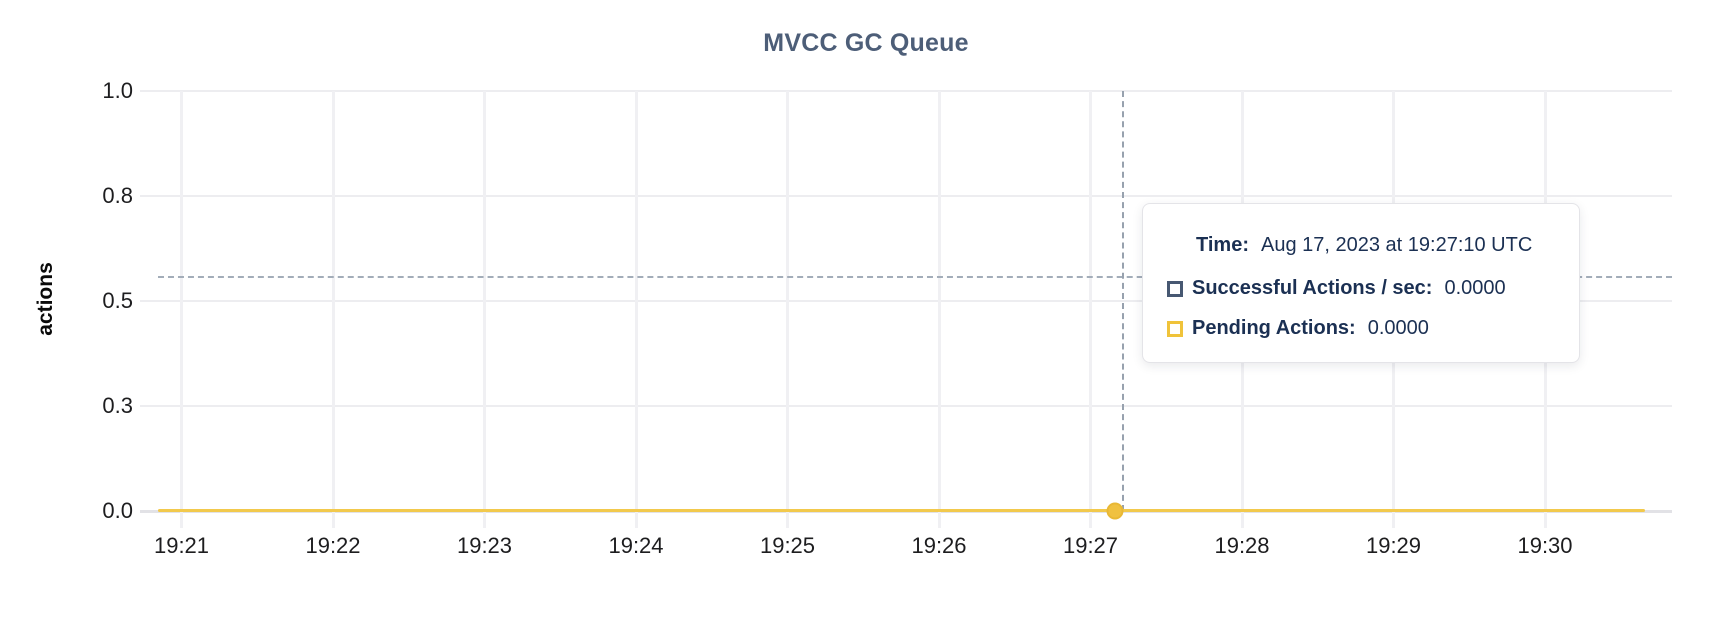  Describe the element at coordinates (117, 195) in the screenshot. I see `y-tick-label: 0.8` at that location.